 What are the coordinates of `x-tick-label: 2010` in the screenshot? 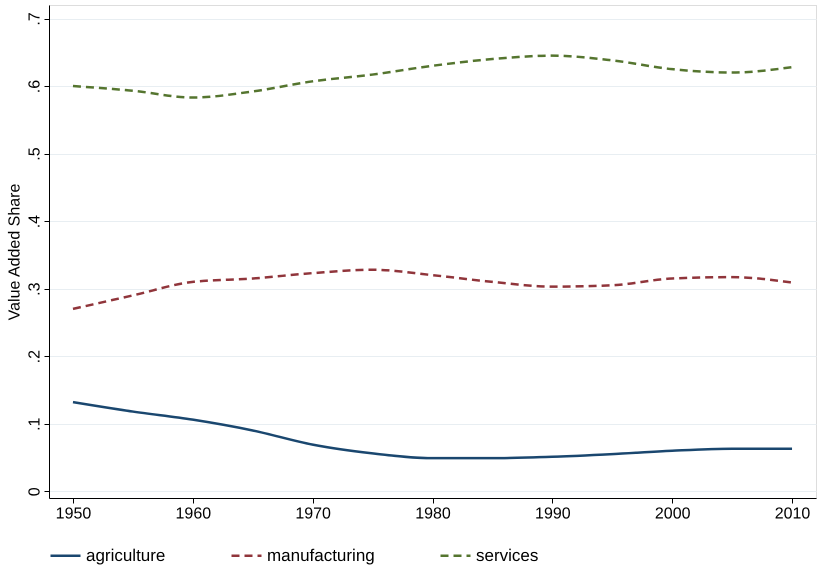 It's located at (792, 514).